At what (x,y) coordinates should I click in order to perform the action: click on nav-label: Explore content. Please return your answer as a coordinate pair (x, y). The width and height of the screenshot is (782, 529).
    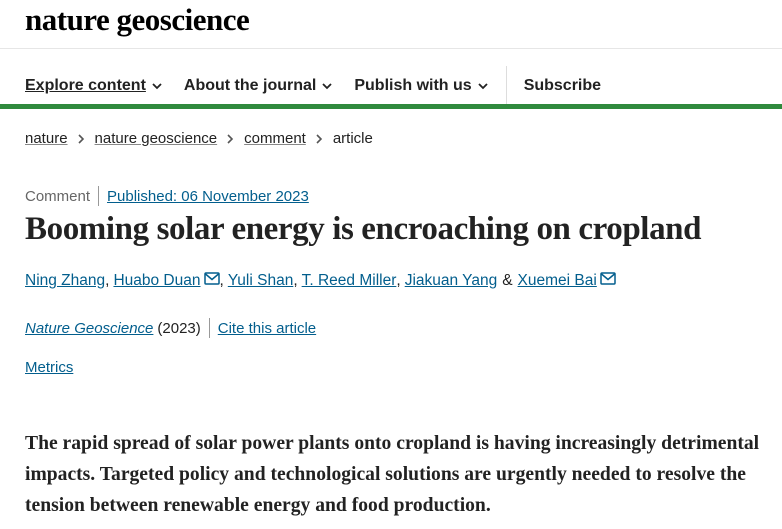
    Looking at the image, I should click on (85, 85).